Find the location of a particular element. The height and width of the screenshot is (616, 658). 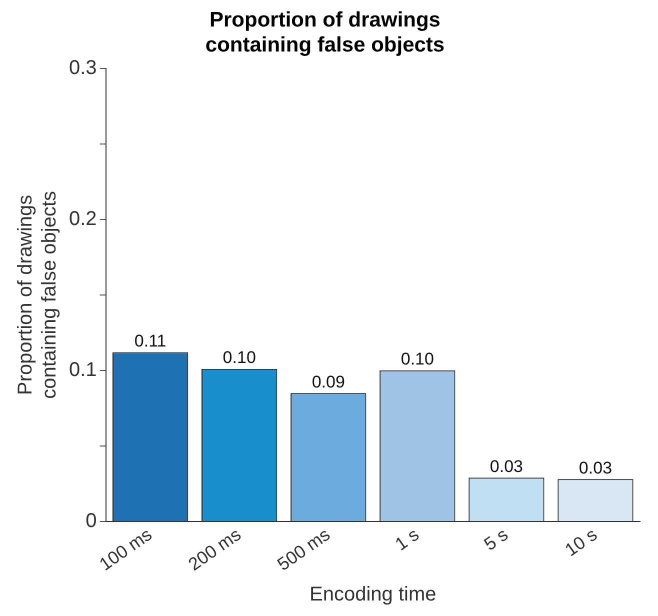

x-axis-title: Encoding time is located at coordinates (373, 595).